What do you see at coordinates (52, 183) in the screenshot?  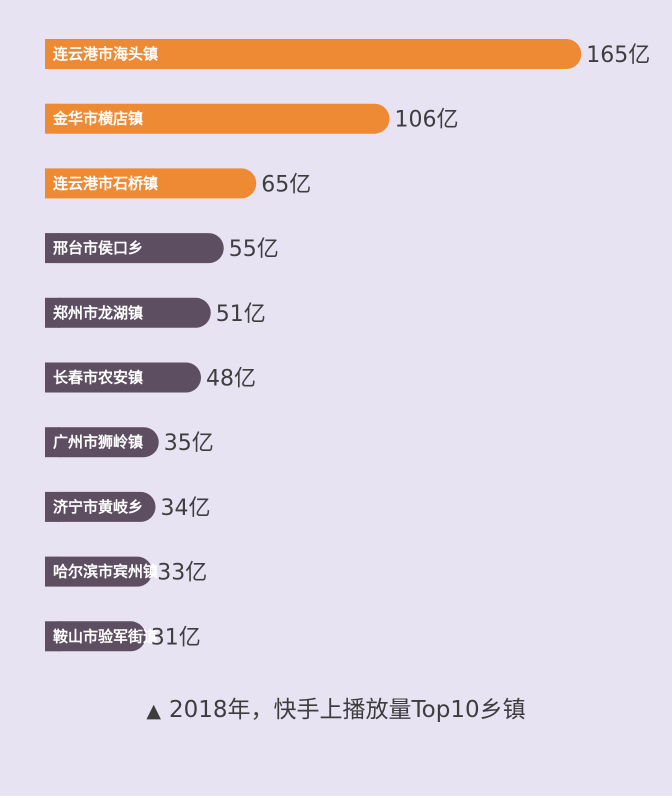 I see `bar-3-left-edge` at bounding box center [52, 183].